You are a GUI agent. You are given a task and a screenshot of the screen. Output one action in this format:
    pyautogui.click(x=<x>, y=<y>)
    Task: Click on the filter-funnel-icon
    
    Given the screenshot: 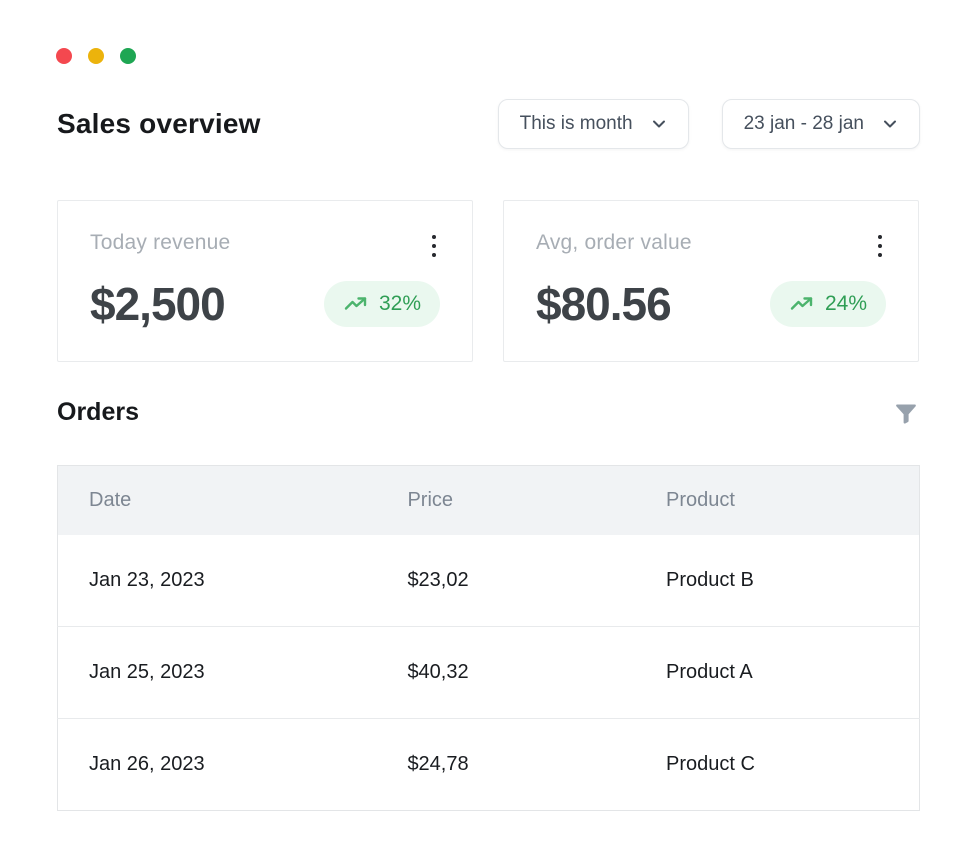 What is the action you would take?
    pyautogui.click(x=906, y=414)
    